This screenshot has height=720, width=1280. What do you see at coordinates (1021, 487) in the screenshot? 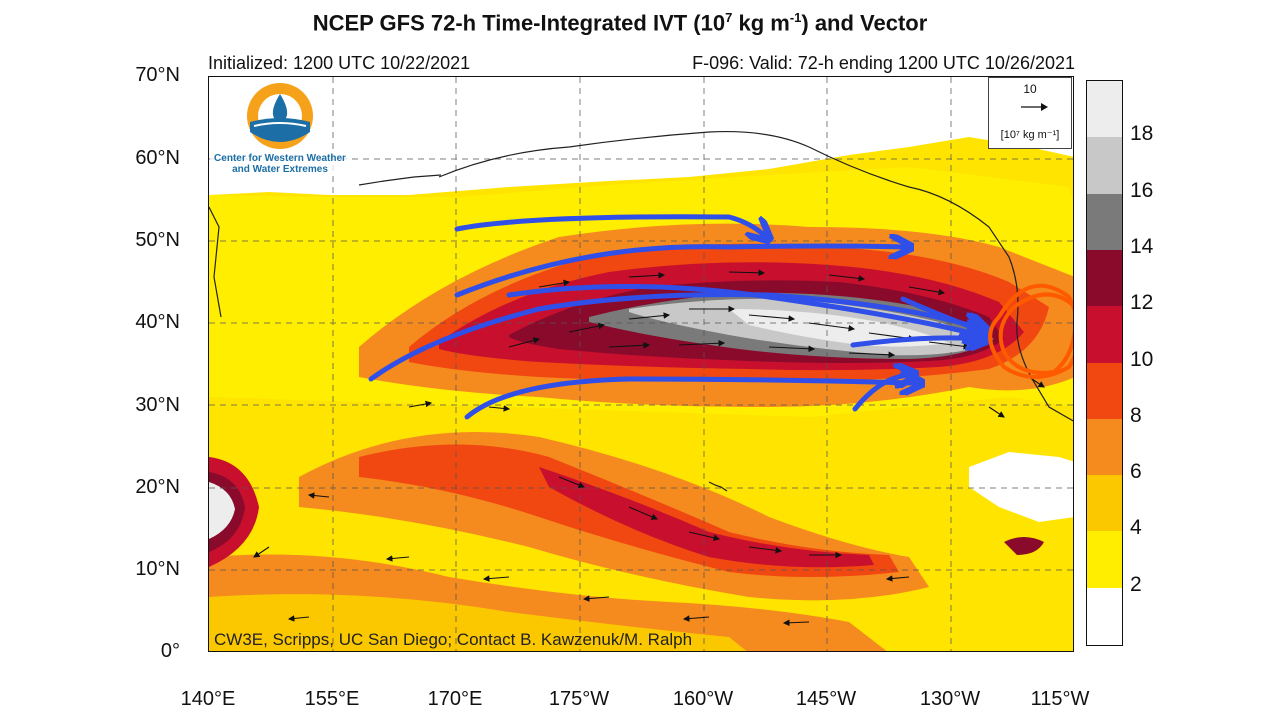
I see `low-ivt-east` at bounding box center [1021, 487].